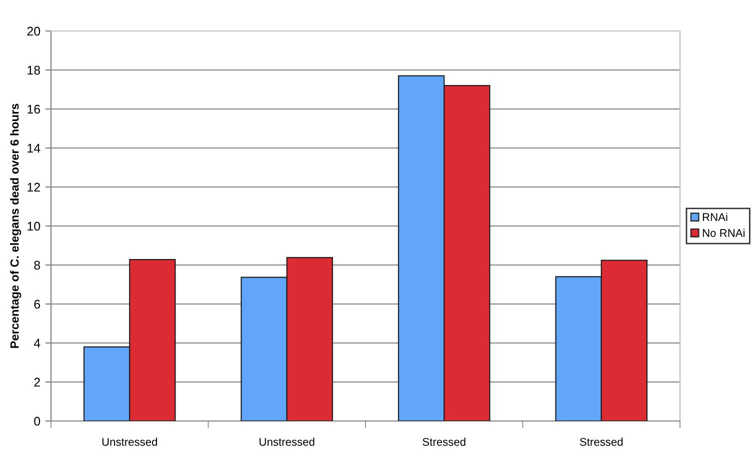  What do you see at coordinates (34, 148) in the screenshot?
I see `y-tick-label: 14` at bounding box center [34, 148].